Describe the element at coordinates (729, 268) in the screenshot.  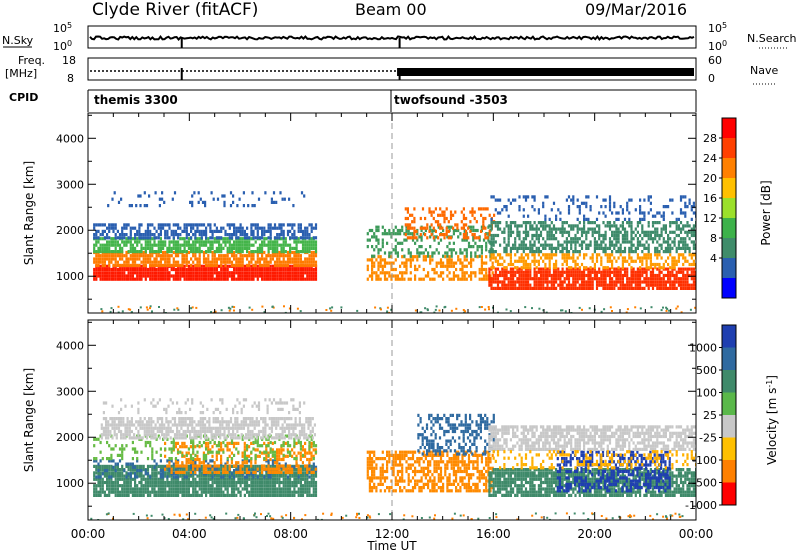
I see `colorbar-segment` at that location.